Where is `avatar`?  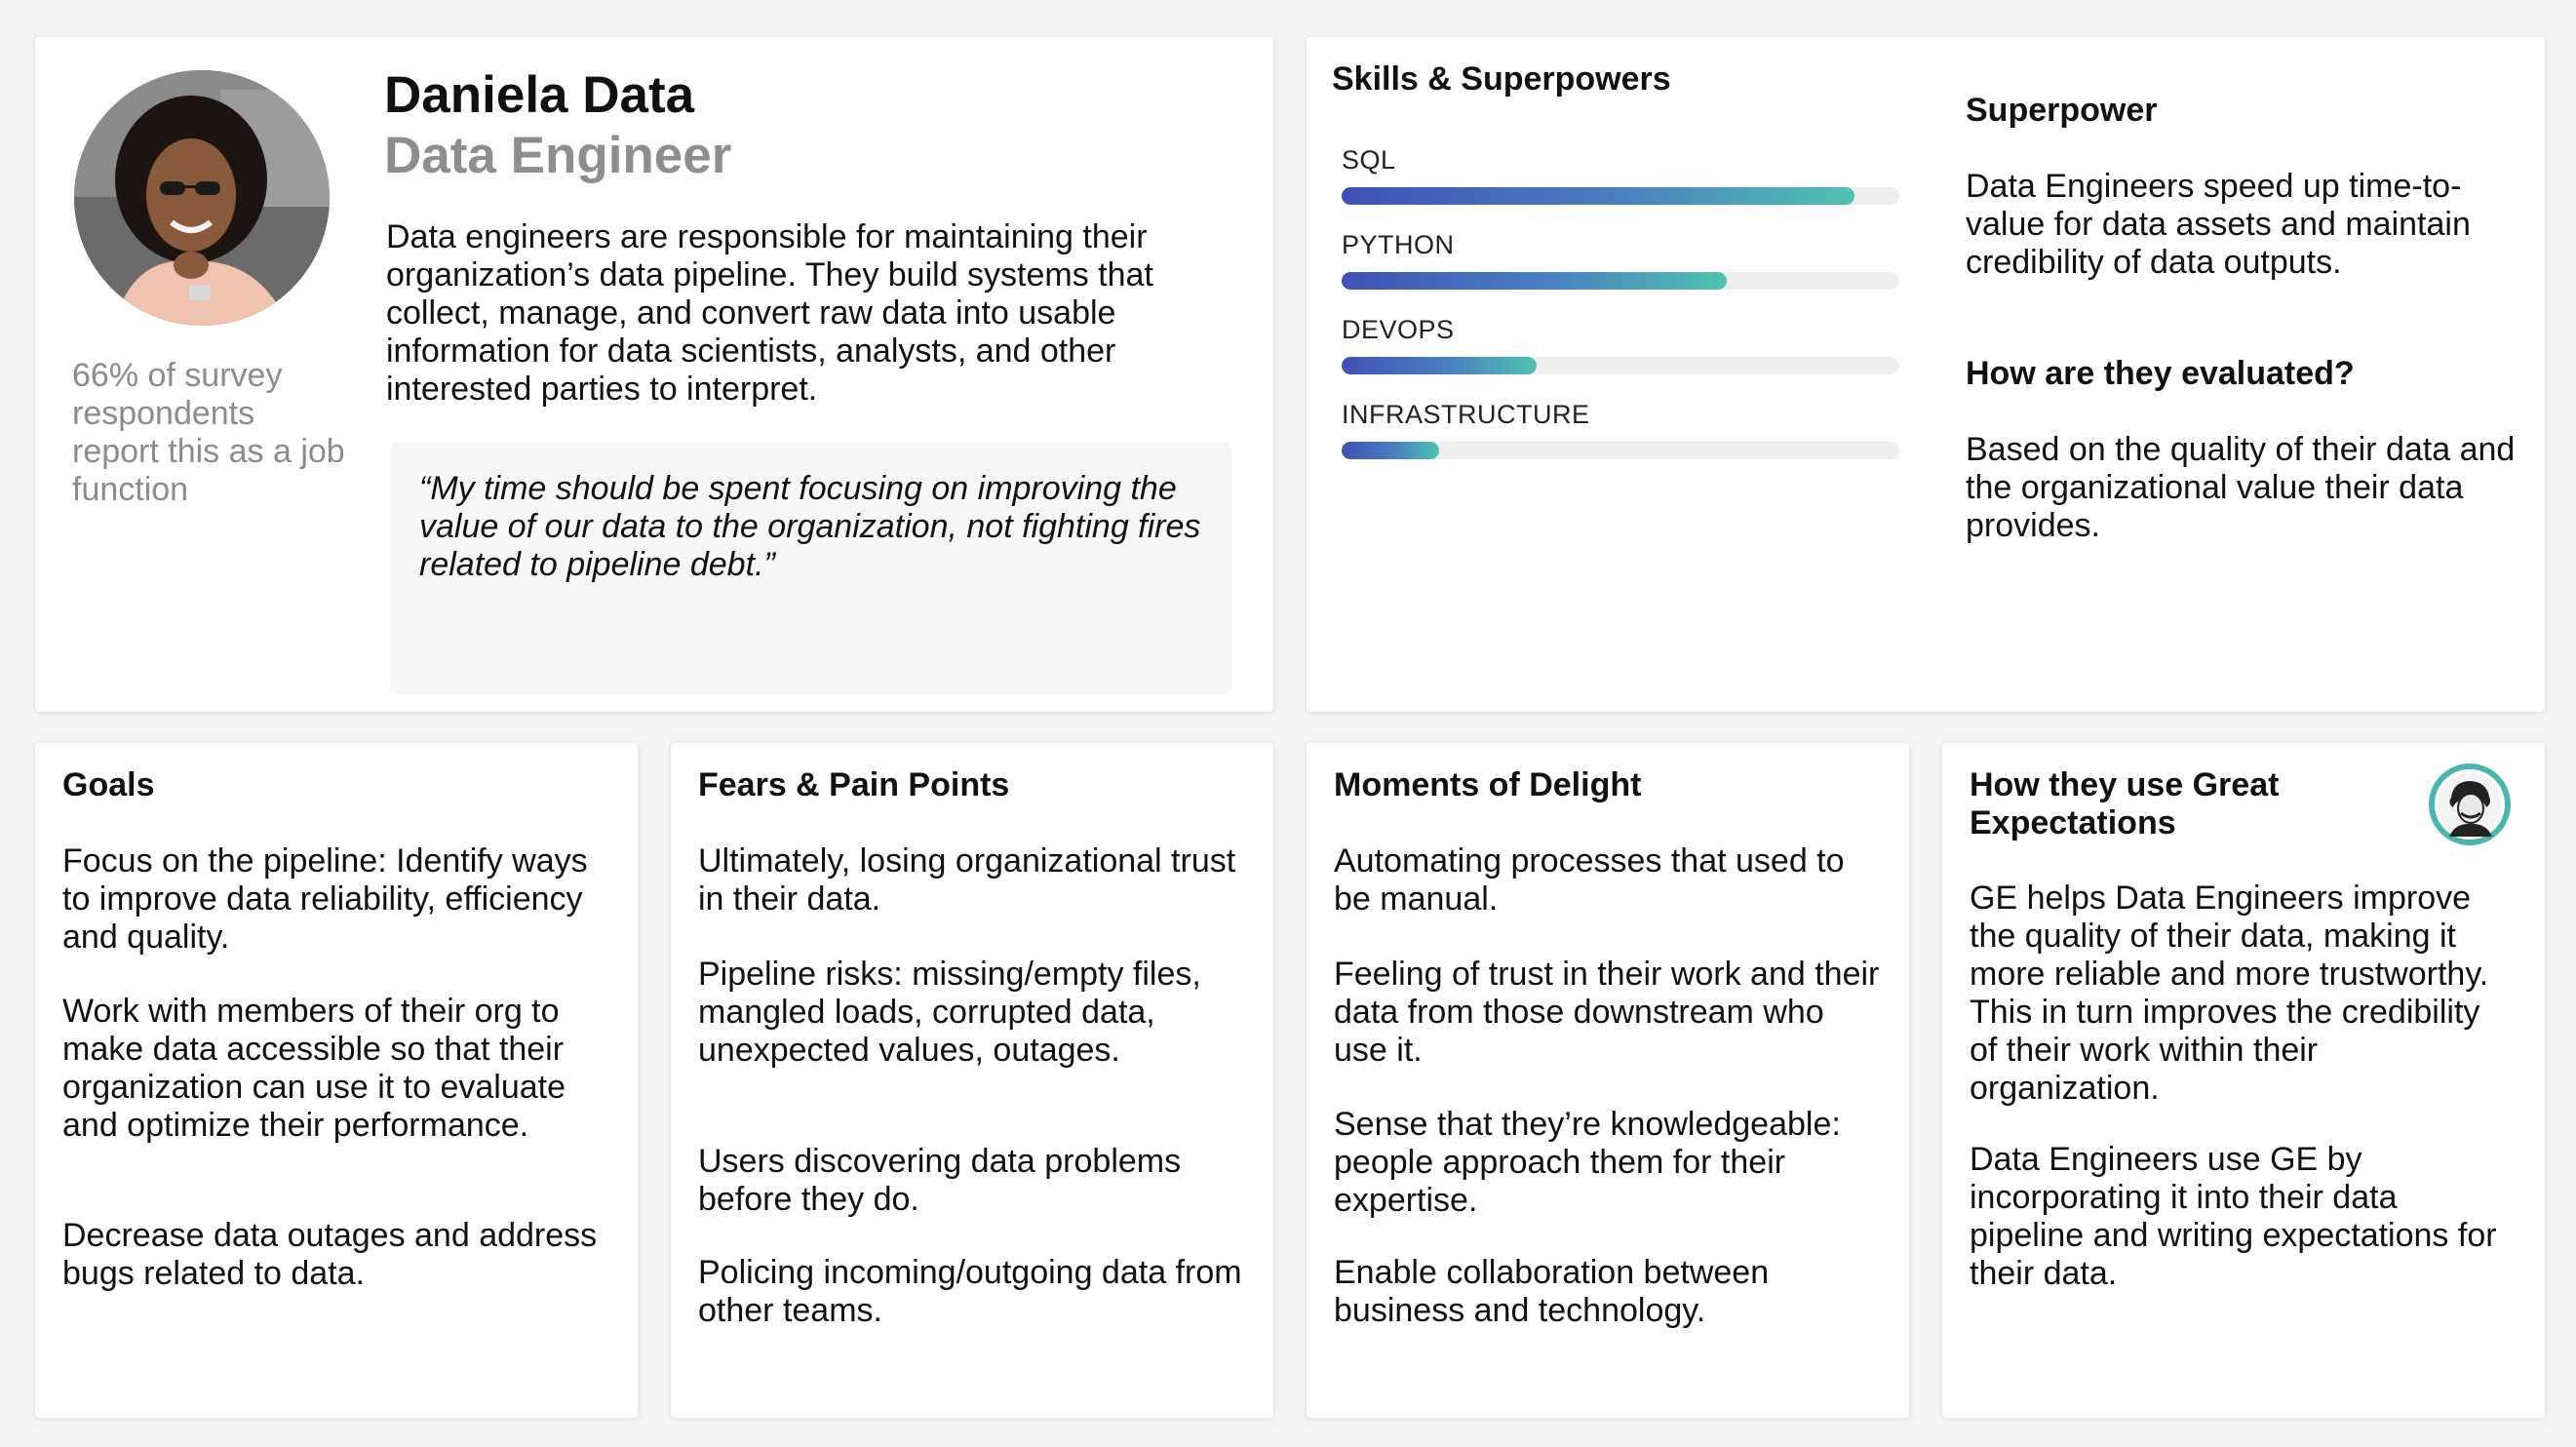 avatar is located at coordinates (202, 198).